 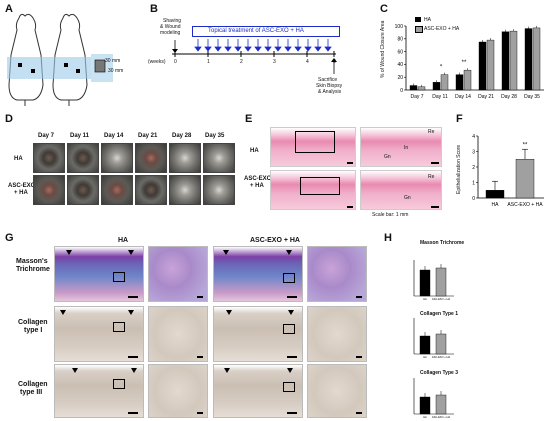 What do you see at coordinates (114, 136) in the screenshot?
I see `d-day-14: Day 14` at bounding box center [114, 136].